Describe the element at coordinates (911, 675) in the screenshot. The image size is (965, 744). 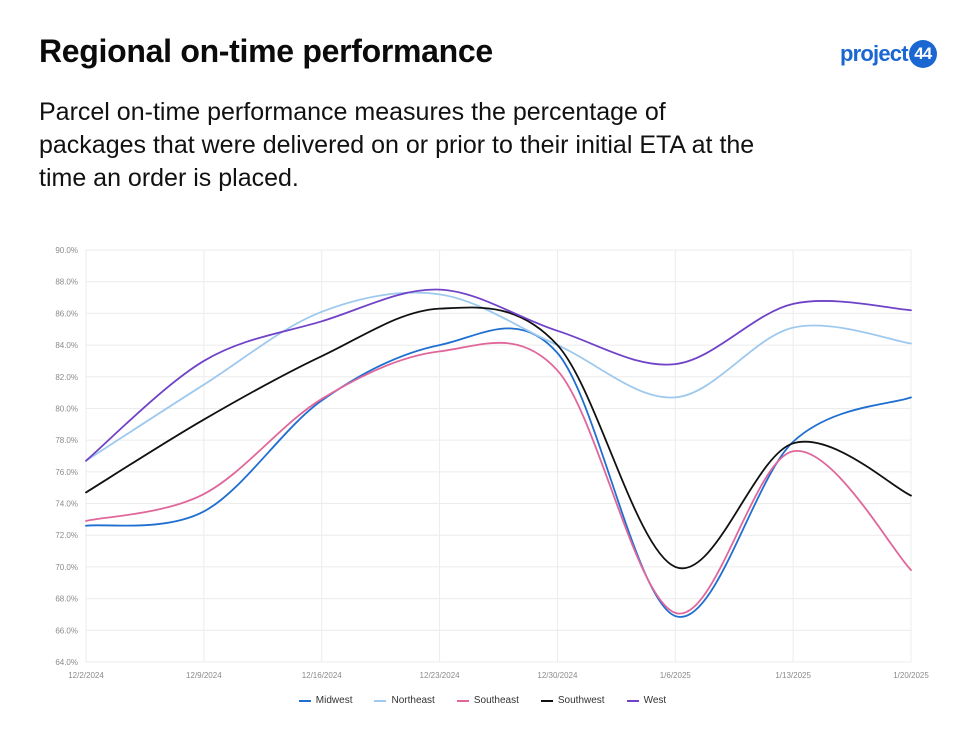
I see `x-tick-label: 1/20/2025` at that location.